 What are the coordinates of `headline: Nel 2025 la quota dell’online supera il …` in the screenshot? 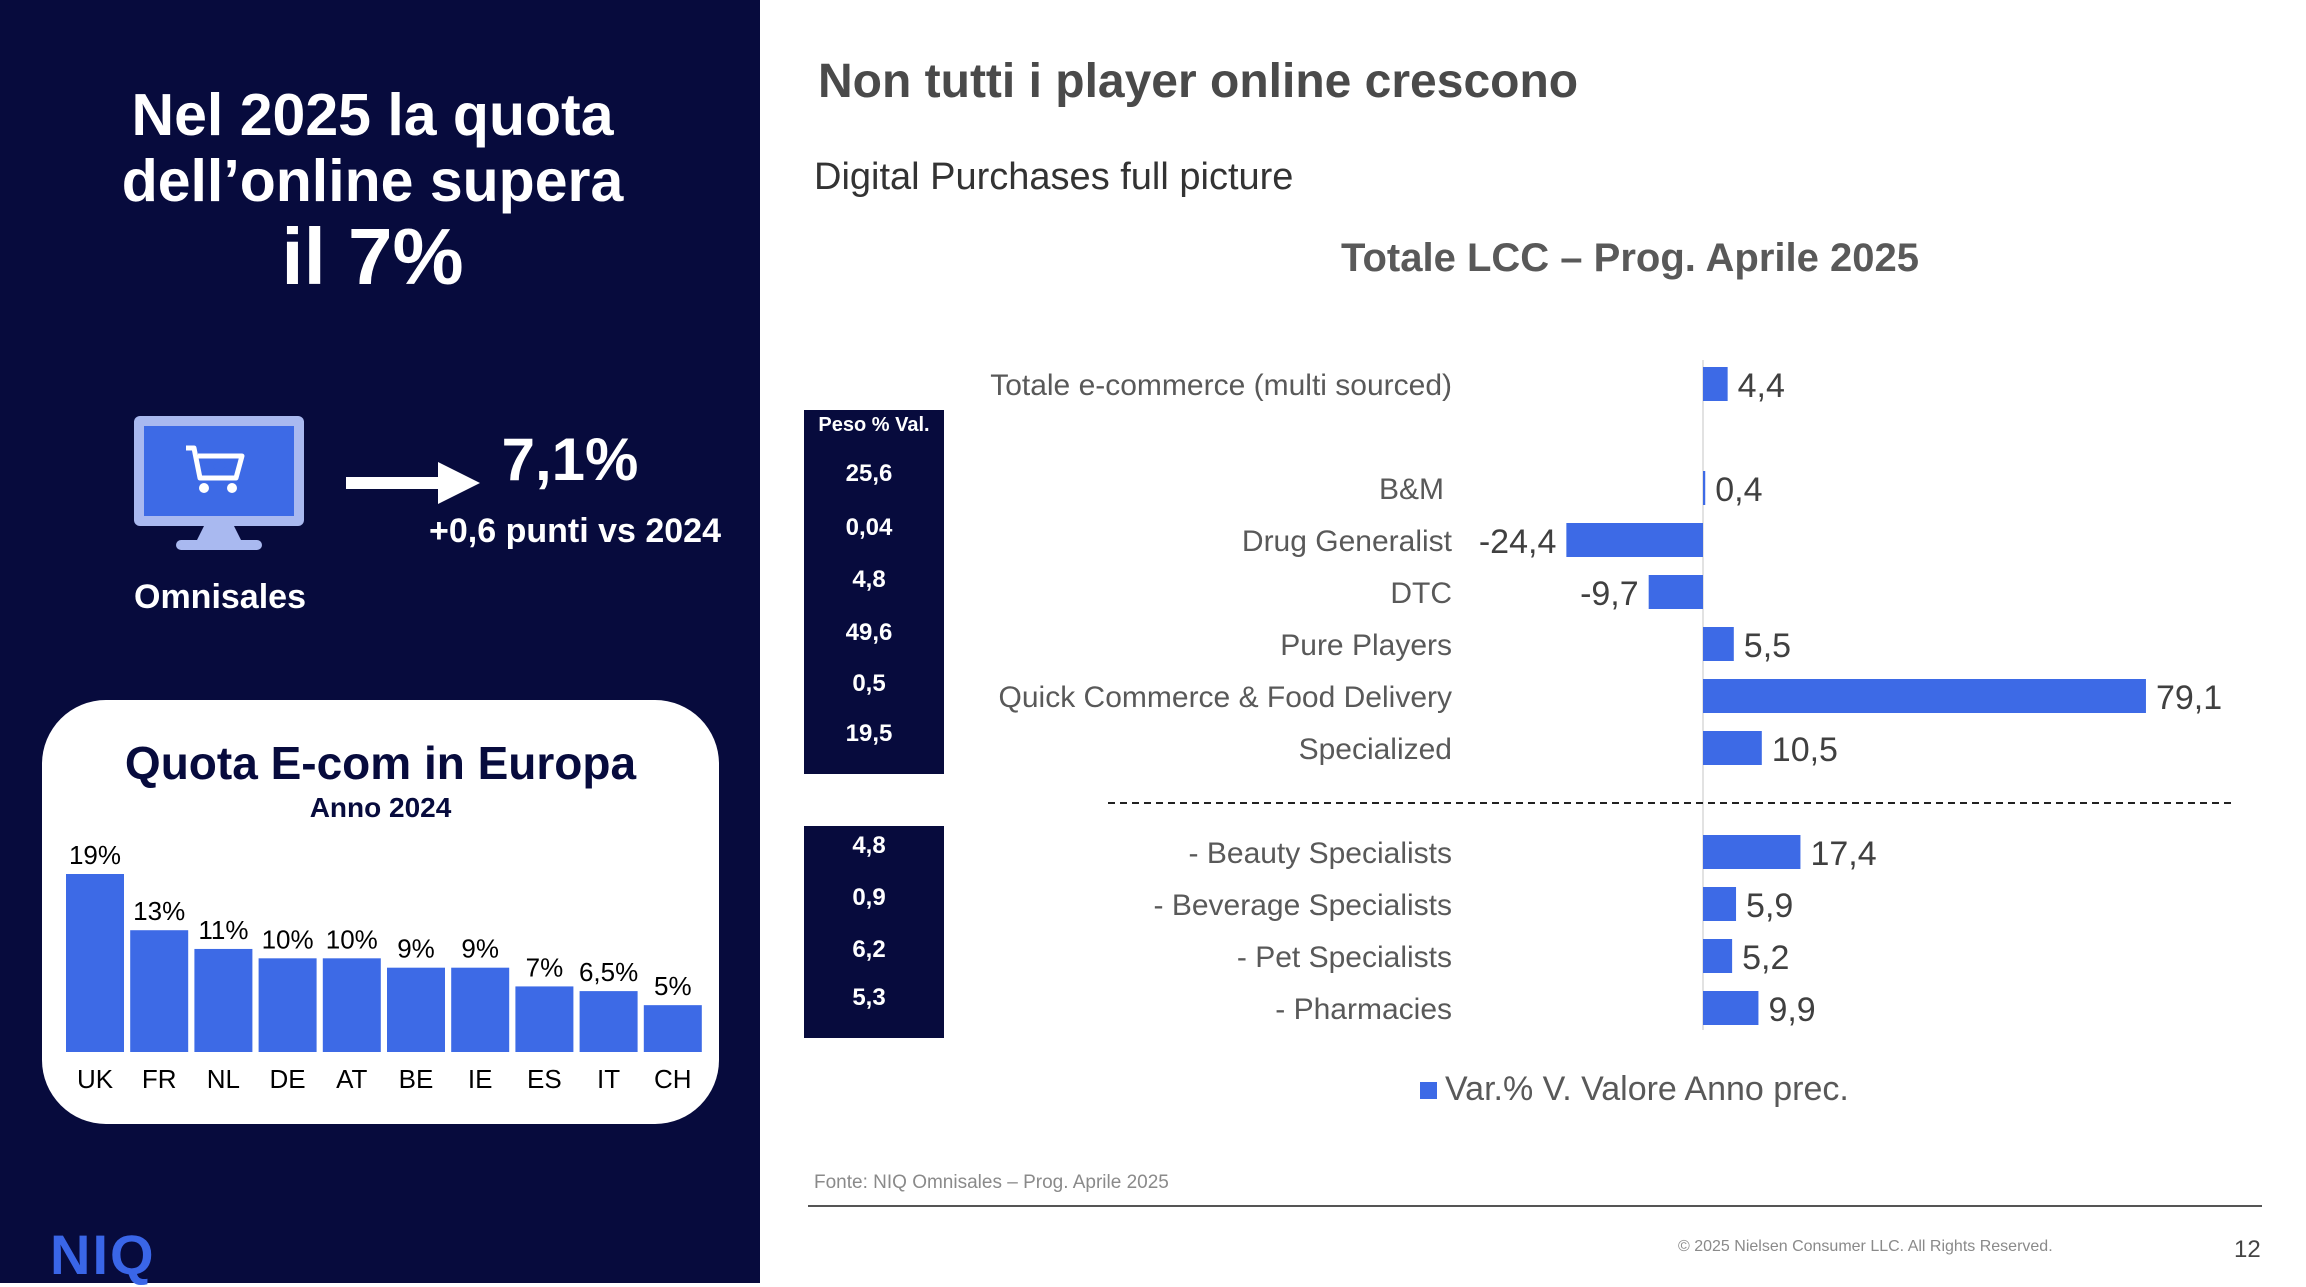 It's located at (372, 191).